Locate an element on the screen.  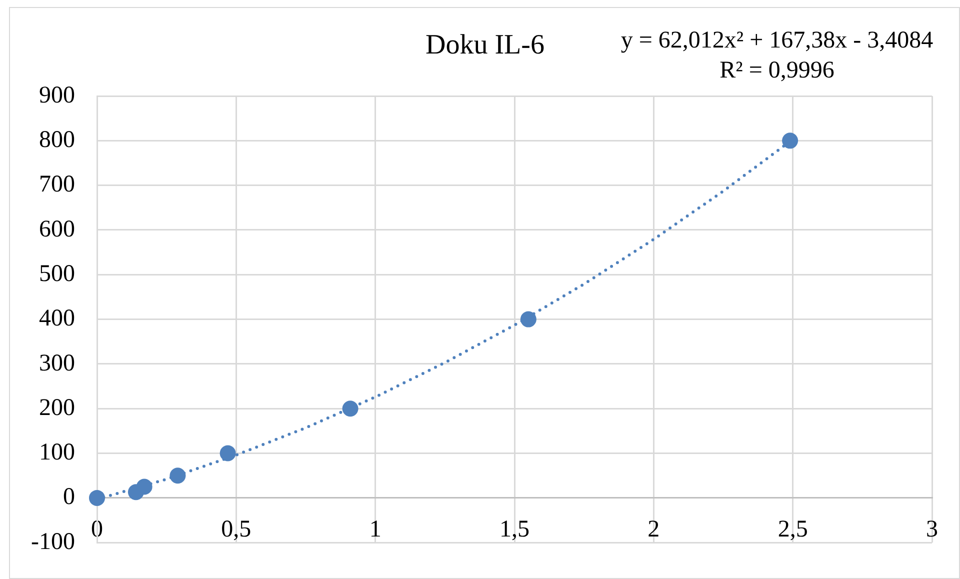
x-tick-label: 3 is located at coordinates (932, 529).